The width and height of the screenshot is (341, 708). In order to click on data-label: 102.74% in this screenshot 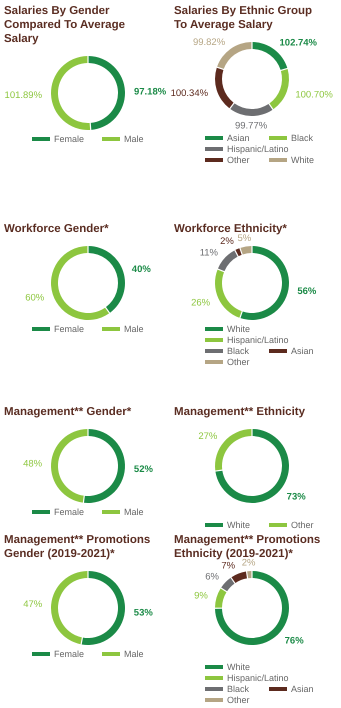, I will do `click(299, 42)`.